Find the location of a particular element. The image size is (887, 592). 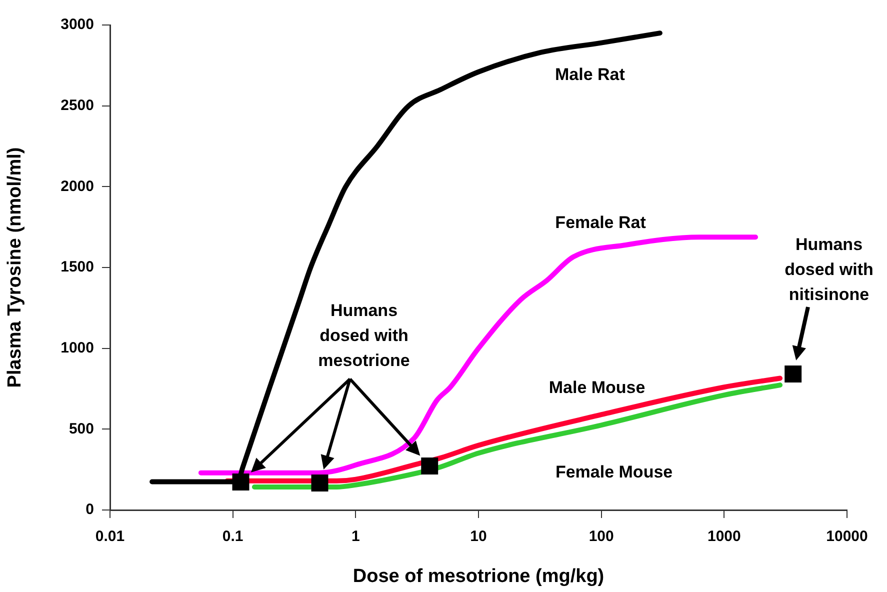

series-label: Male Rat is located at coordinates (590, 74).